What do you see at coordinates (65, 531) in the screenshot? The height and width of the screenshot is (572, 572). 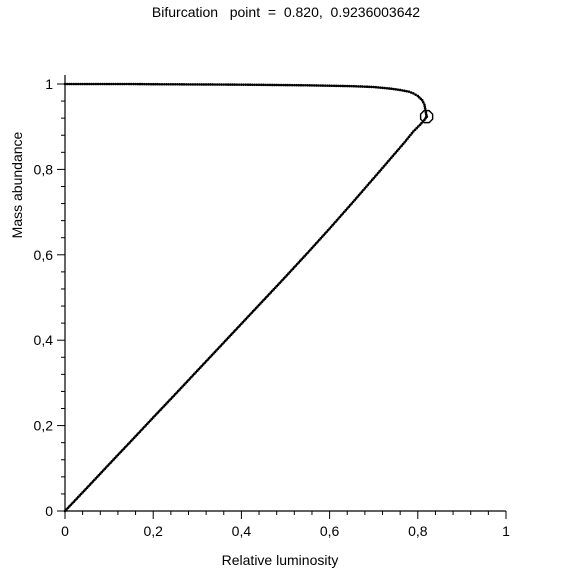 I see `x-tick-label: 0` at bounding box center [65, 531].